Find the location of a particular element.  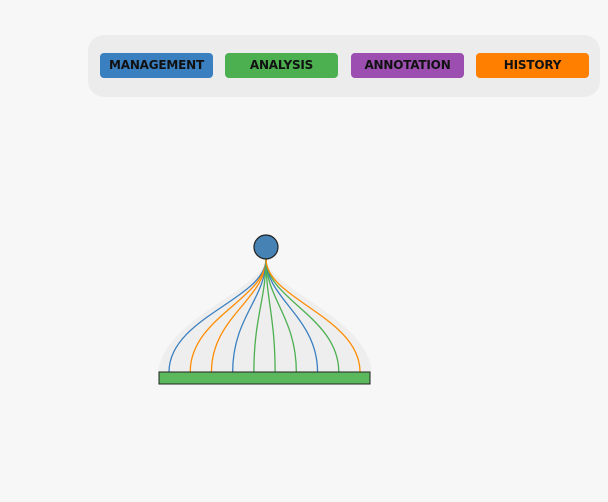

link-group is located at coordinates (264, 315).